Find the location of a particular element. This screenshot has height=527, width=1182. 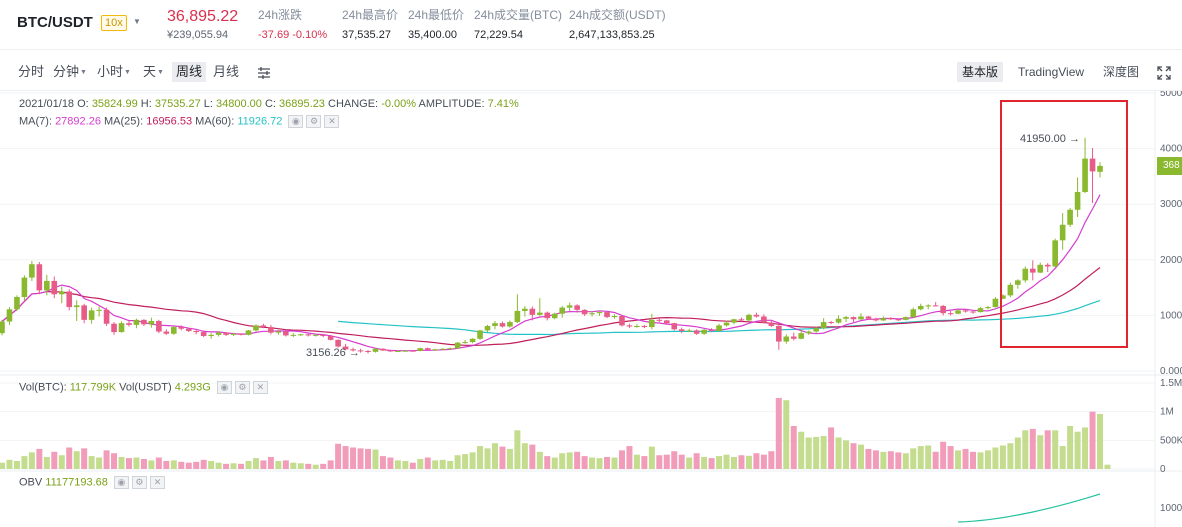

interval-minute: 分钟▼ is located at coordinates (70, 72).